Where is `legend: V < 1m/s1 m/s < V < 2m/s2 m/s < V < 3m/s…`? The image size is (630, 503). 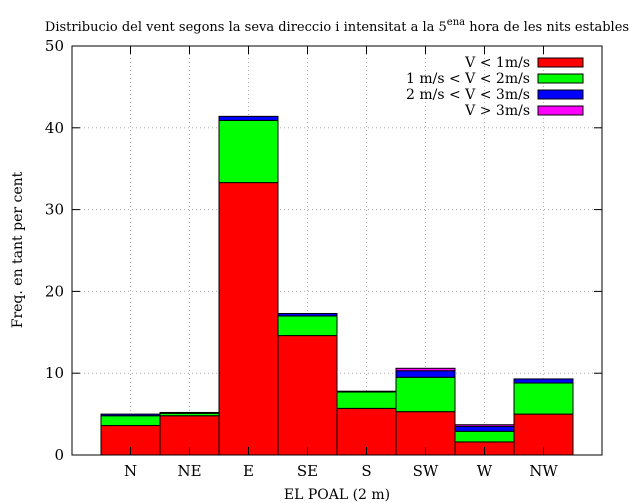 legend: V < 1m/s1 m/s < V < 2m/s2 m/s < V < 3m/s… is located at coordinates (495, 87).